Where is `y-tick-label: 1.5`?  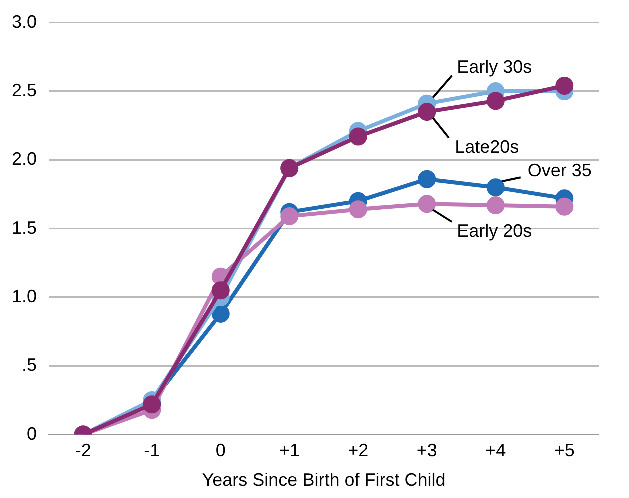
y-tick-label: 1.5 is located at coordinates (25, 228).